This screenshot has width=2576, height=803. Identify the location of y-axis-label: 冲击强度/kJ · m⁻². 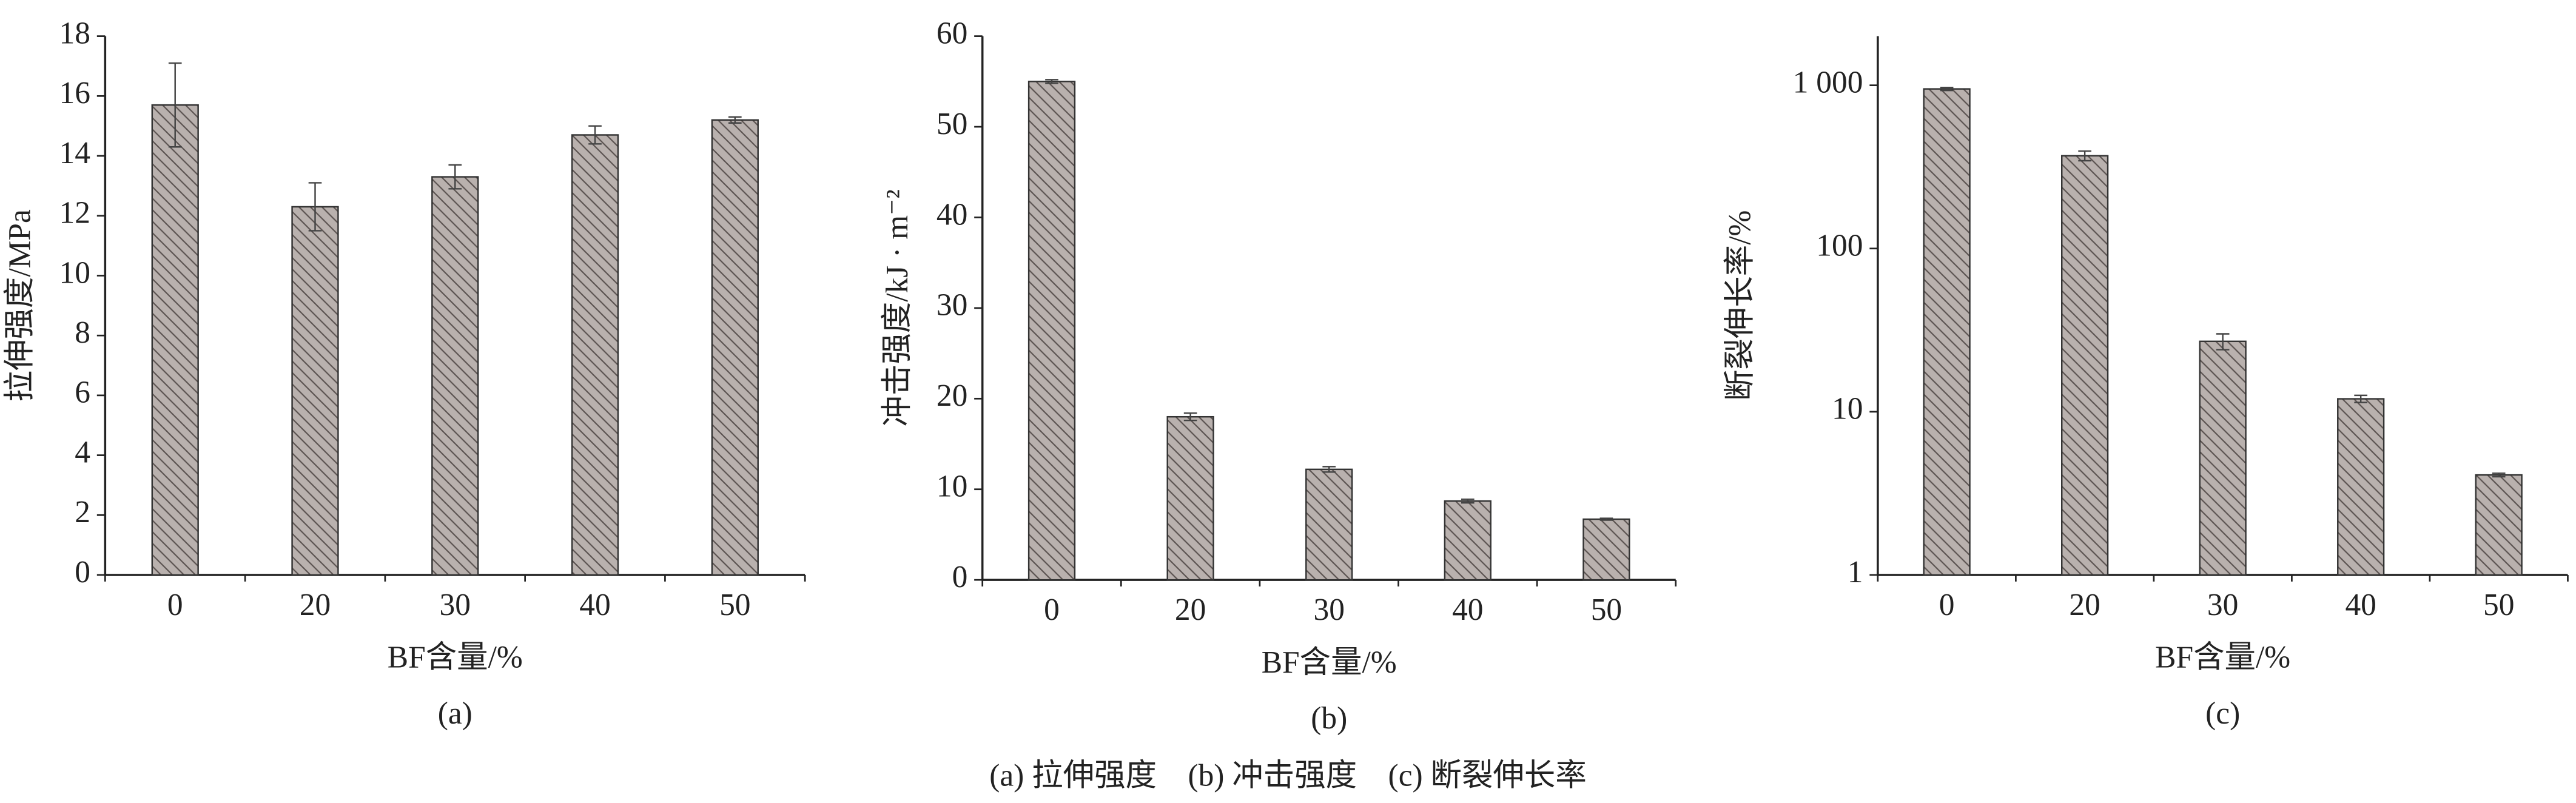
(897, 307).